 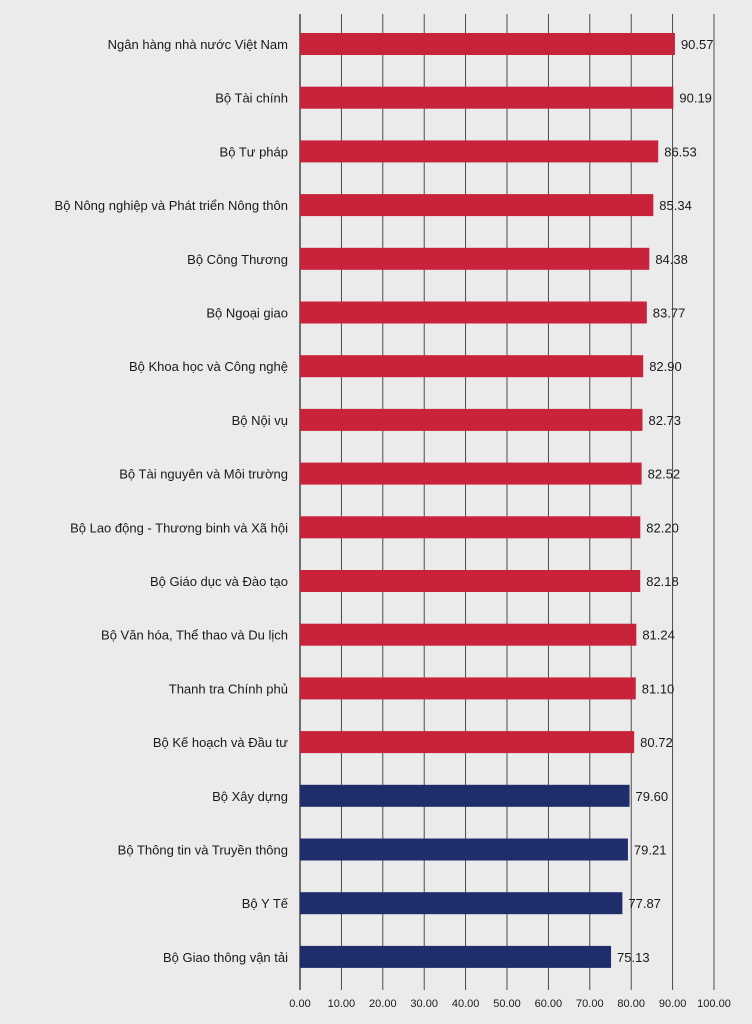 I want to click on category-label: Bộ Tài chính, so click(x=251, y=98).